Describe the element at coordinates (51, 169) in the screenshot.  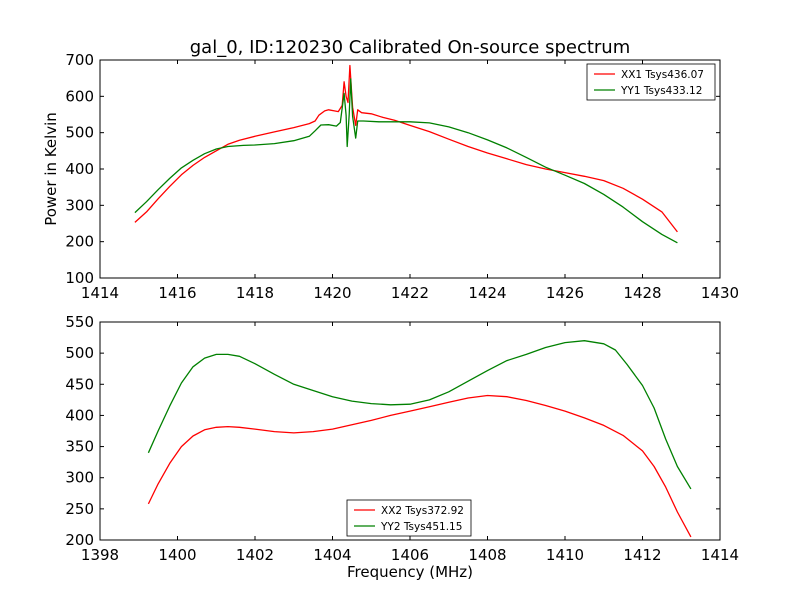
I see `y-axis-label: Power in Kelvin` at that location.